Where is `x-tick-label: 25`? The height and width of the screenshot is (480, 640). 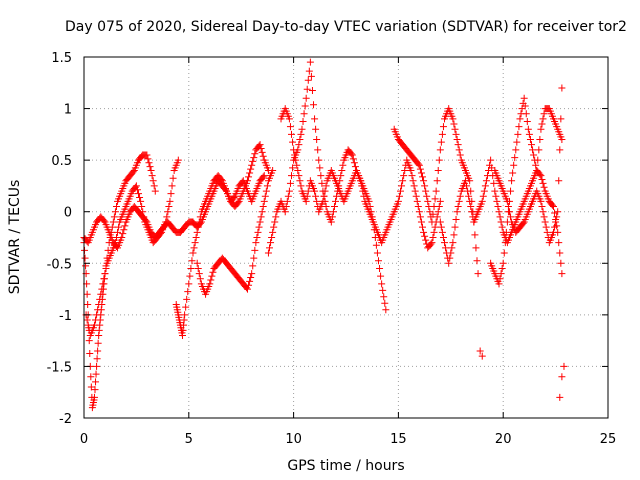
x-tick-label: 25 is located at coordinates (608, 439).